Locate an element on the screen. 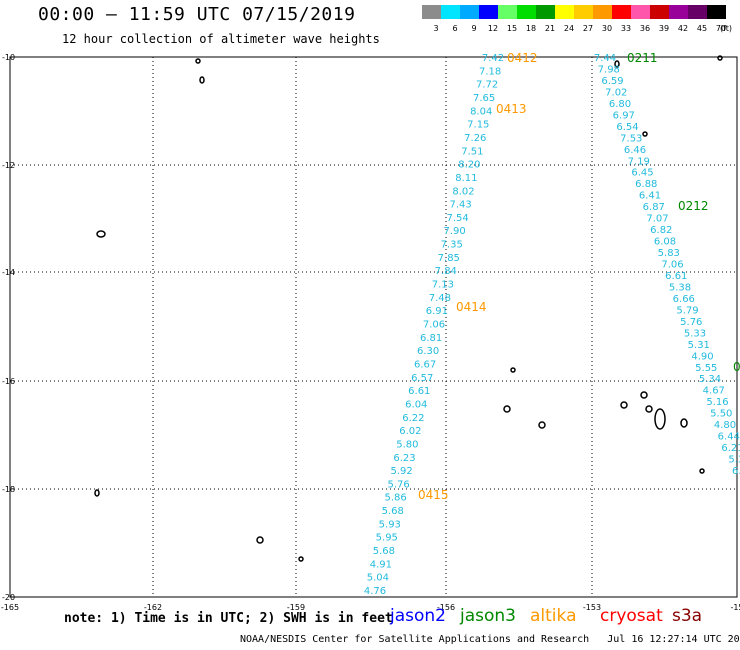 This screenshot has width=740, height=650. legend-unit: (ft) is located at coordinates (726, 28).